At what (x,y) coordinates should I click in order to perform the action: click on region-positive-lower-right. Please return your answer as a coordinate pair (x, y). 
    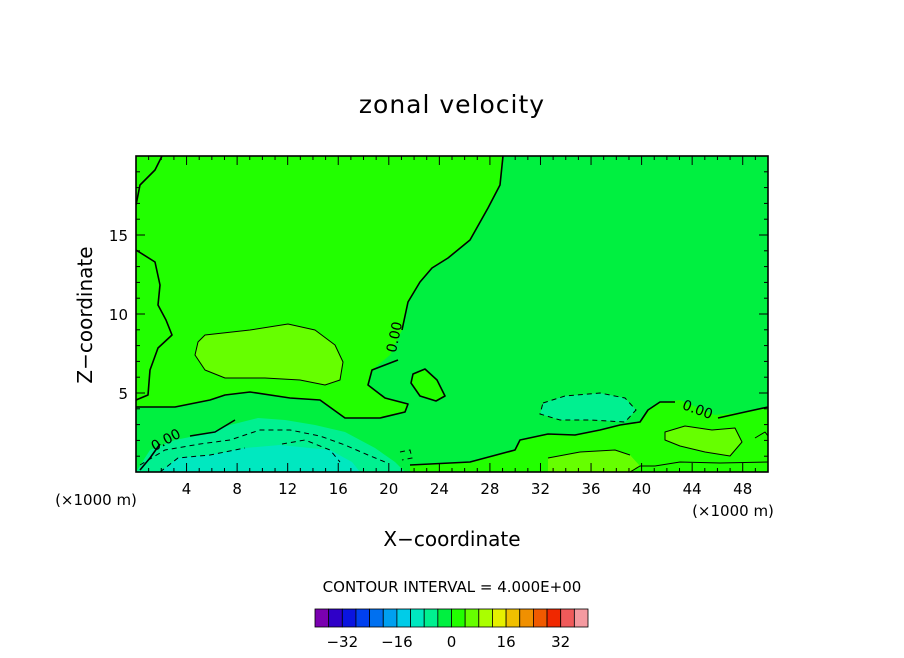
    Looking at the image, I should click on (589, 436).